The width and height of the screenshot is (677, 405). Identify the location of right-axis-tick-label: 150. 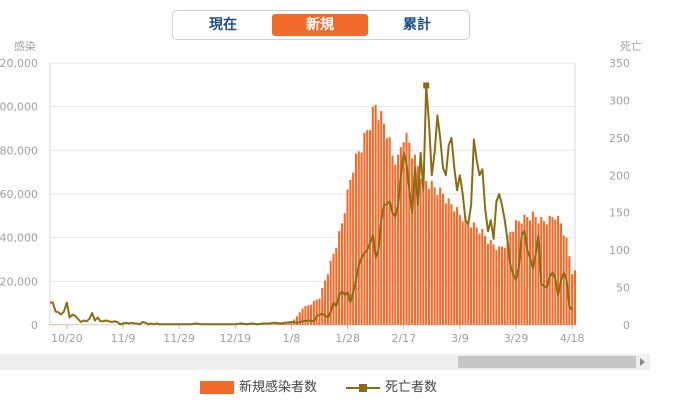
(619, 213).